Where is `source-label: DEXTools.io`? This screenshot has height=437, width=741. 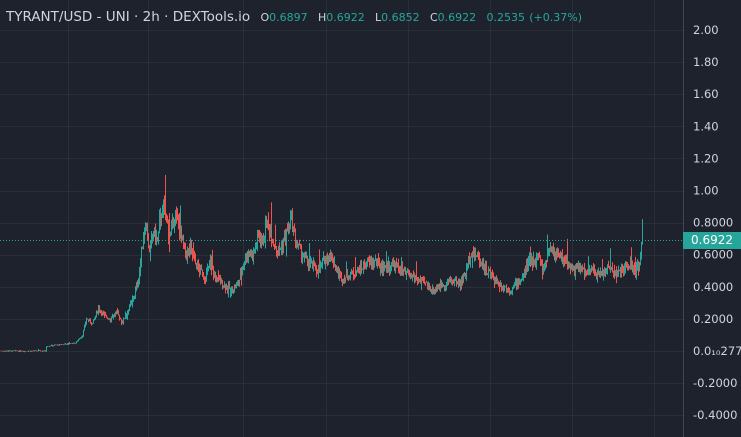
source-label: DEXTools.io is located at coordinates (211, 17).